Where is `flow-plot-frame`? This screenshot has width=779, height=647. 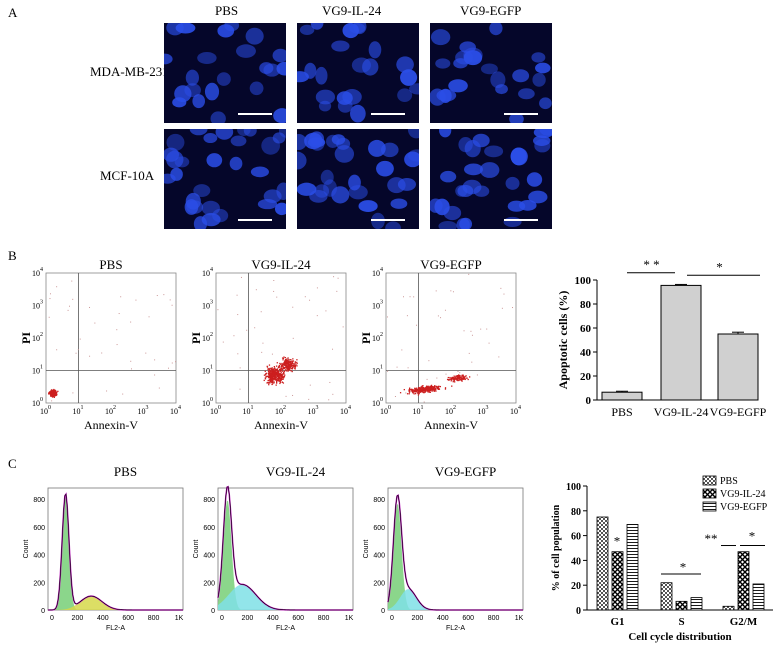
flow-plot-frame is located at coordinates (451, 338).